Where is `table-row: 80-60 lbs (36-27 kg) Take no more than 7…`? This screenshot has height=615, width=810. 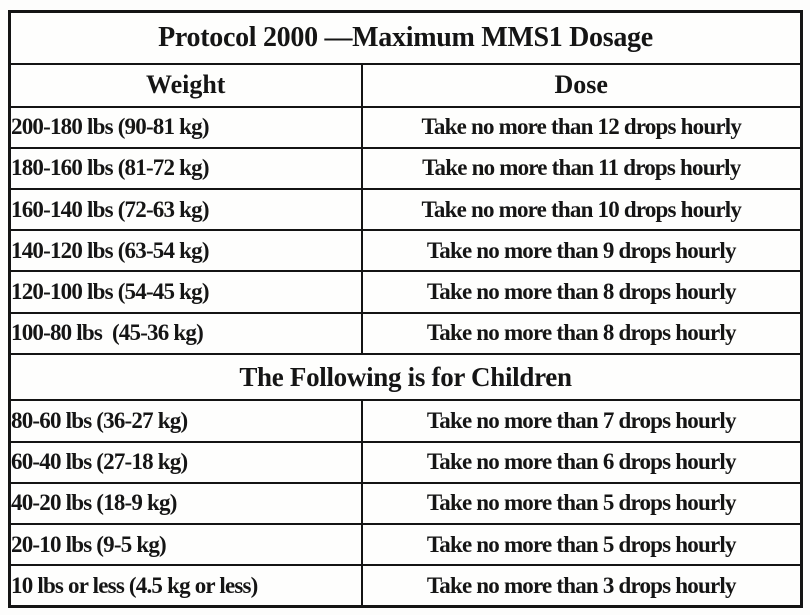 table-row: 80-60 lbs (36-27 kg) Take no more than 7… is located at coordinates (405, 421).